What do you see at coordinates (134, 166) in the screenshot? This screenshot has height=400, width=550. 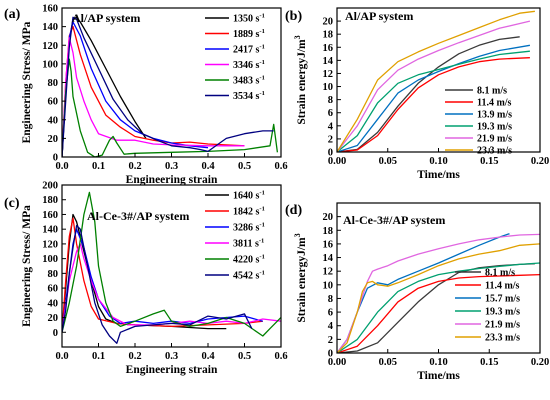 I see `x-tick-label: 0.2` at bounding box center [134, 166].